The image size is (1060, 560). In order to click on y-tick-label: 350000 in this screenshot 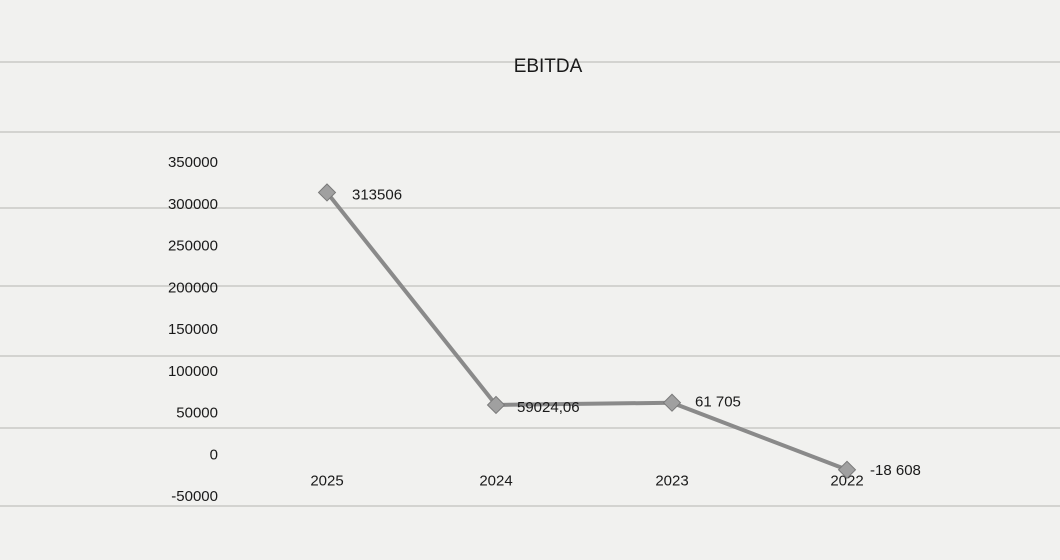, I will do `click(193, 162)`.